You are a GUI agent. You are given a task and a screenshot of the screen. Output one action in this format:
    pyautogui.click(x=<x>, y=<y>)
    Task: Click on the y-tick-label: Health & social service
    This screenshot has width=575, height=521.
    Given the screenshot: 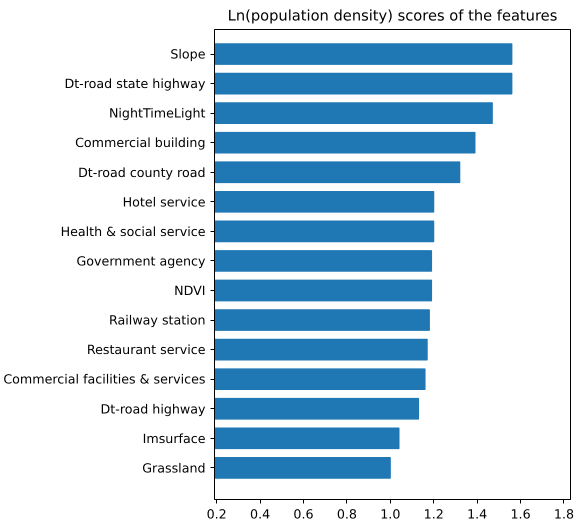 What is the action you would take?
    pyautogui.click(x=133, y=231)
    